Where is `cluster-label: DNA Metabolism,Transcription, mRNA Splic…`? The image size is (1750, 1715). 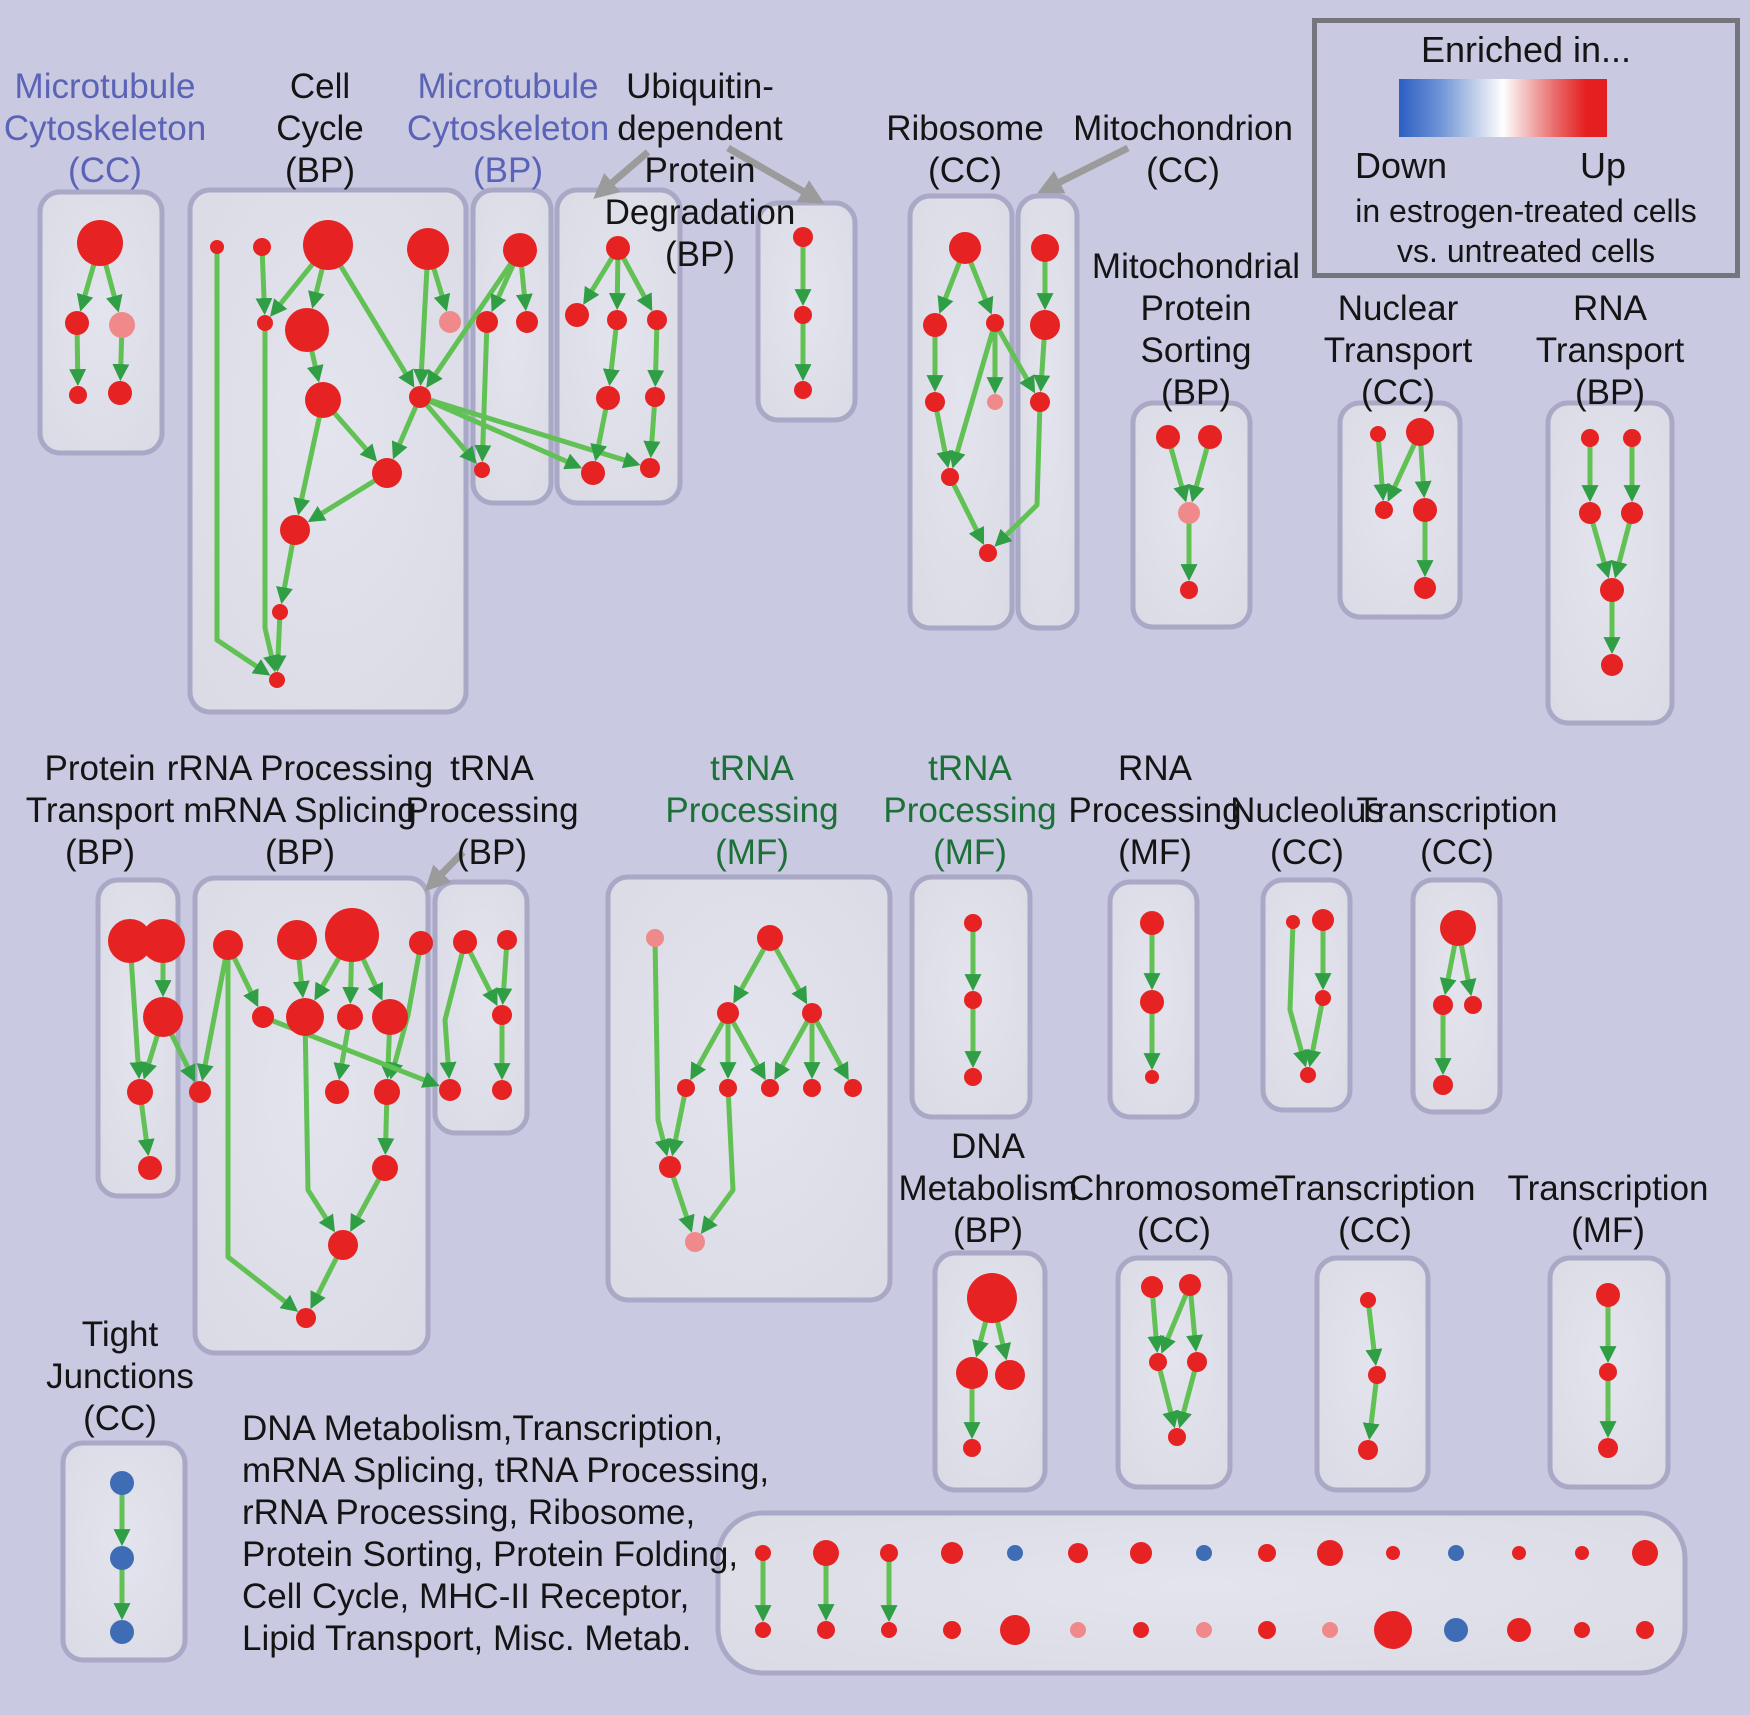
cluster-label: DNA Metabolism,Transcription, mRNA Splic… is located at coordinates (506, 1533).